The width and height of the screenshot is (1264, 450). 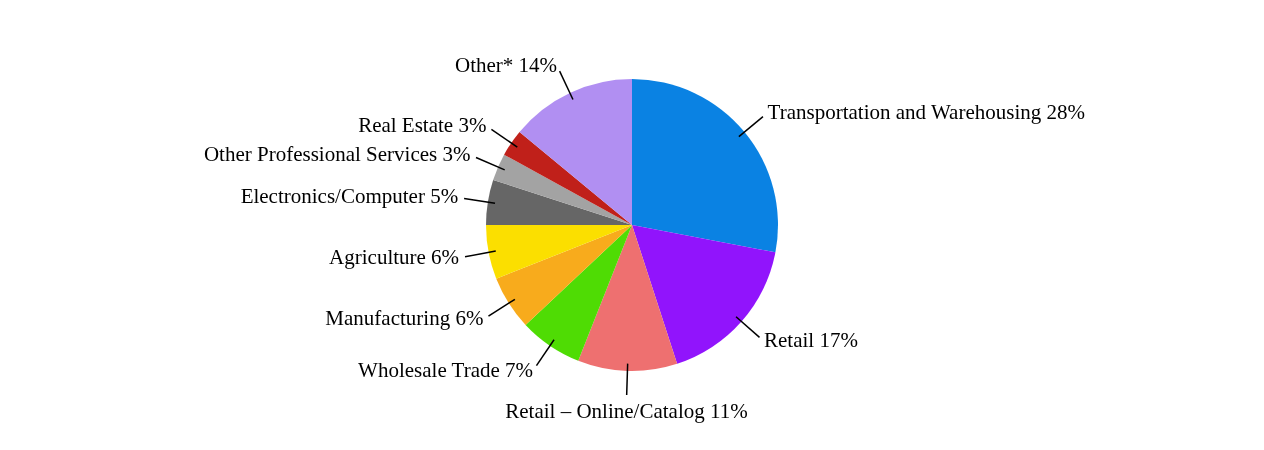 I want to click on slice-label: Electronics/Computer 5%, so click(x=349, y=196).